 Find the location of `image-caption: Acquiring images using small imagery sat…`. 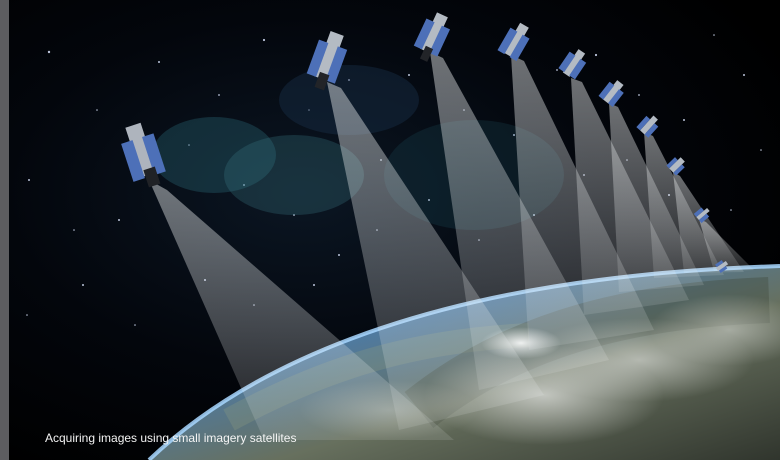

image-caption: Acquiring images using small imagery sat… is located at coordinates (171, 438).